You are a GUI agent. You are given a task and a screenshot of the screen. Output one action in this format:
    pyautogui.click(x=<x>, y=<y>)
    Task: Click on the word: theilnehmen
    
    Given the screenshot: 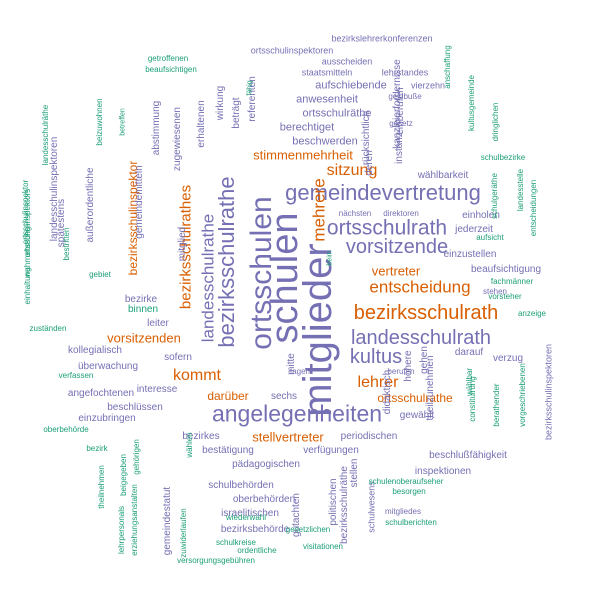 What is the action you would take?
    pyautogui.click(x=101, y=487)
    